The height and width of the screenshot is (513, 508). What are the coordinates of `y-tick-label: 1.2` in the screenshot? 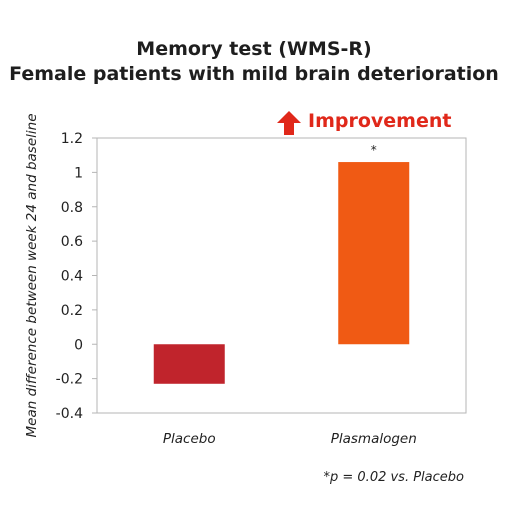 It's located at (72, 139).